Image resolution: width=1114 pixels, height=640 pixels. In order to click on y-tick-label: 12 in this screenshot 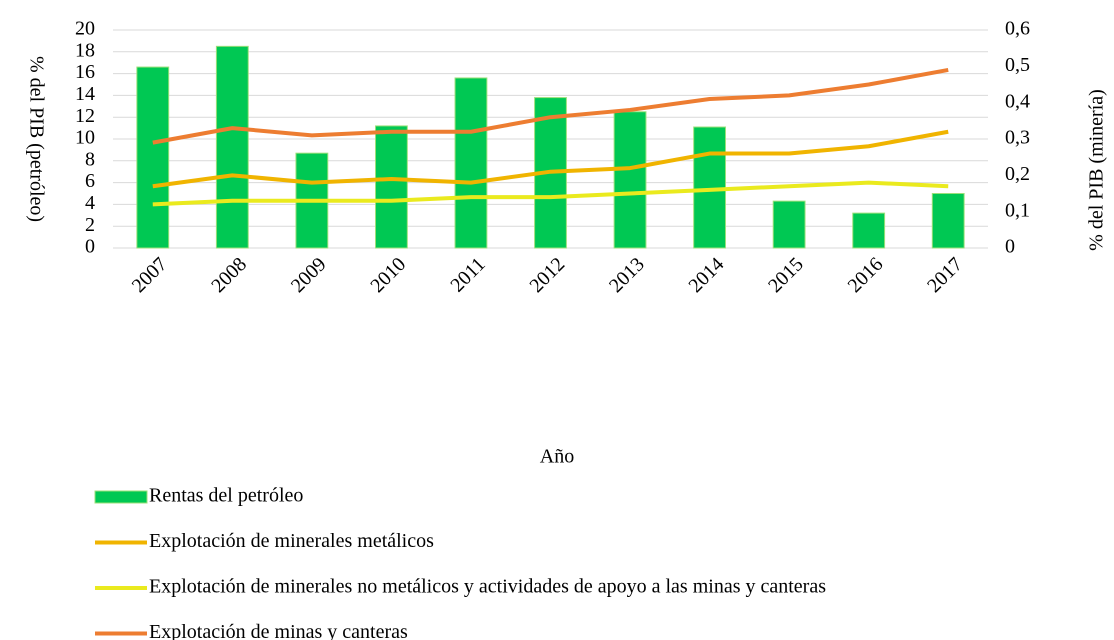, I will do `click(85, 116)`.